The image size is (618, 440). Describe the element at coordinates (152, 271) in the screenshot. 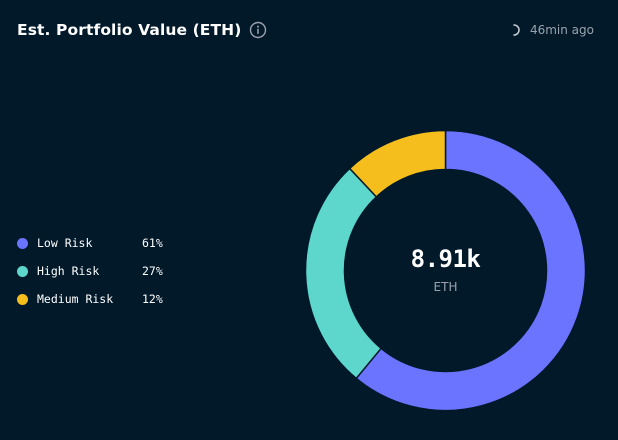

I see `legend-percent: 27%` at that location.